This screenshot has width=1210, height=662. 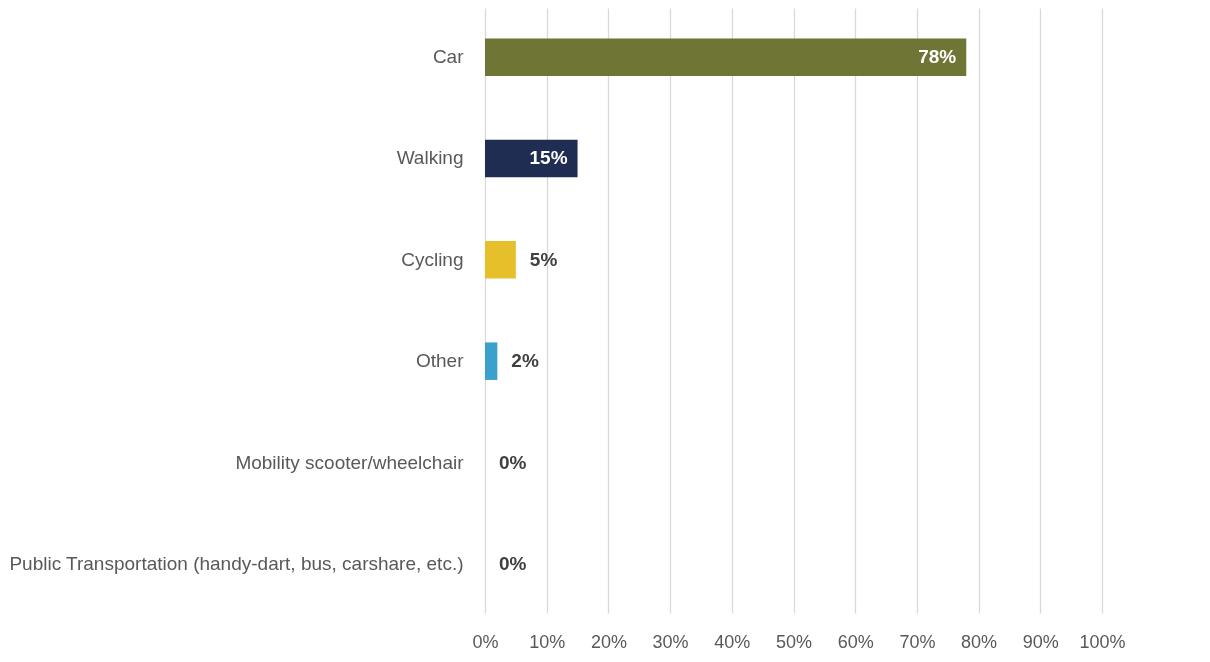 What do you see at coordinates (794, 641) in the screenshot?
I see `x-tick-label: 50%` at bounding box center [794, 641].